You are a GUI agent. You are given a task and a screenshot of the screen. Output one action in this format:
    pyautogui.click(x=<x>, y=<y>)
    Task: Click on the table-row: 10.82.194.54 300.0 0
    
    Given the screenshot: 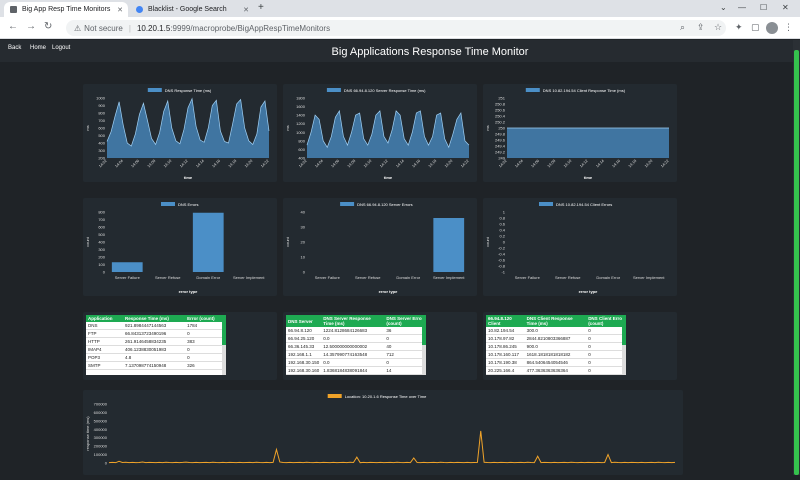 What is the action you would take?
    pyautogui.click(x=556, y=331)
    